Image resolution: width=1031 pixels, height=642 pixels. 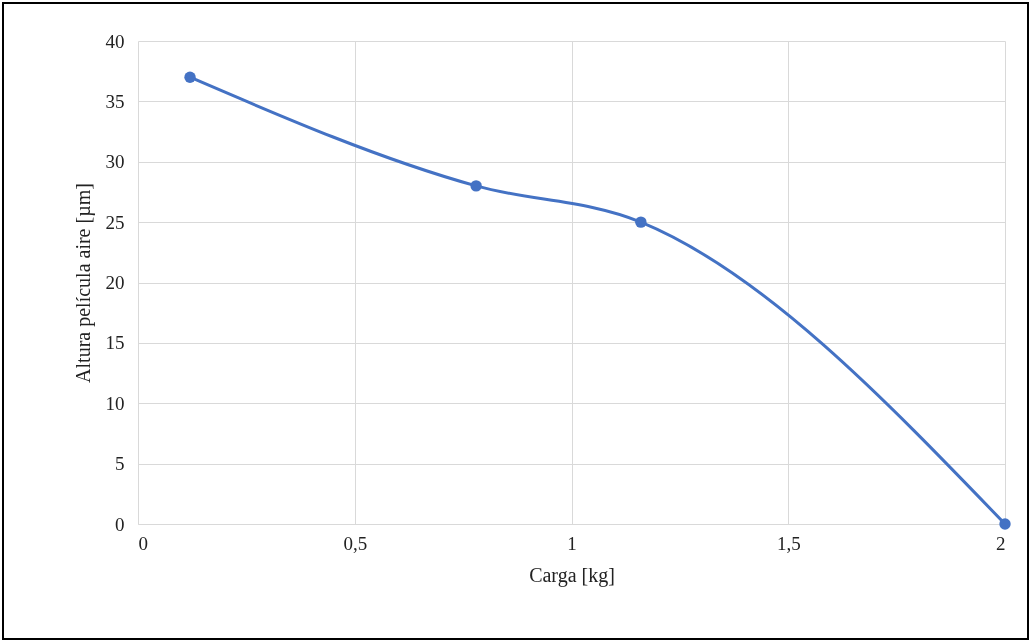 I want to click on y-tick-label: 25, so click(x=115, y=222).